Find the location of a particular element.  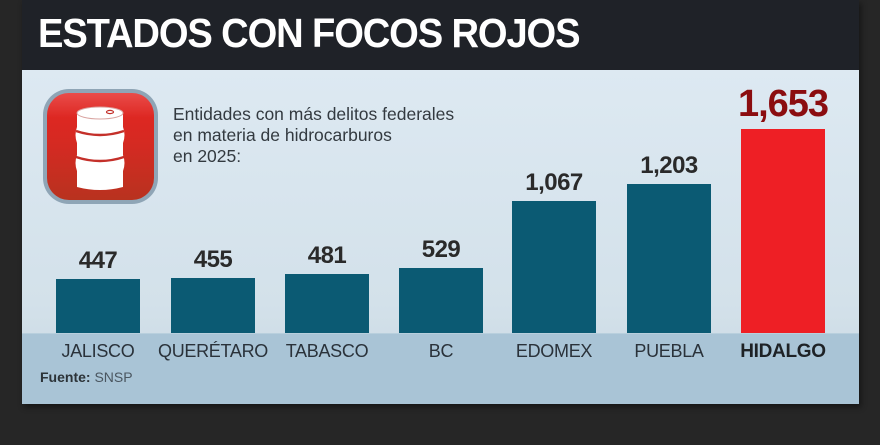

header: ESTADOS CON FOCOS ROJOS is located at coordinates (440, 35).